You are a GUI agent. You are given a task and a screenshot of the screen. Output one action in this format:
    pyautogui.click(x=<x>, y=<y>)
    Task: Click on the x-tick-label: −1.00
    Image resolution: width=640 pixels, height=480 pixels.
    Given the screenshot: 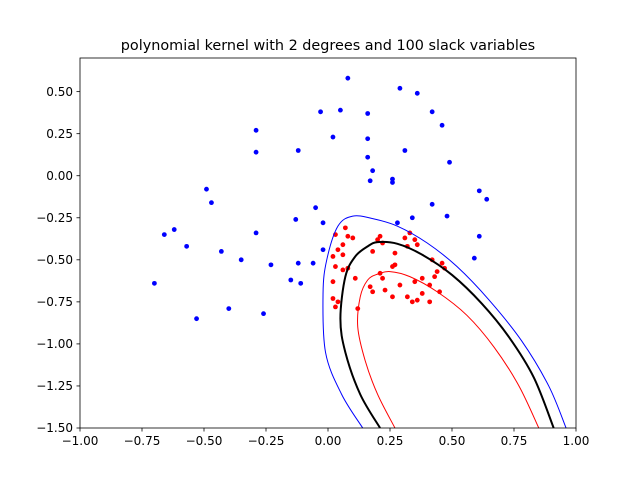 What is the action you would take?
    pyautogui.click(x=80, y=441)
    